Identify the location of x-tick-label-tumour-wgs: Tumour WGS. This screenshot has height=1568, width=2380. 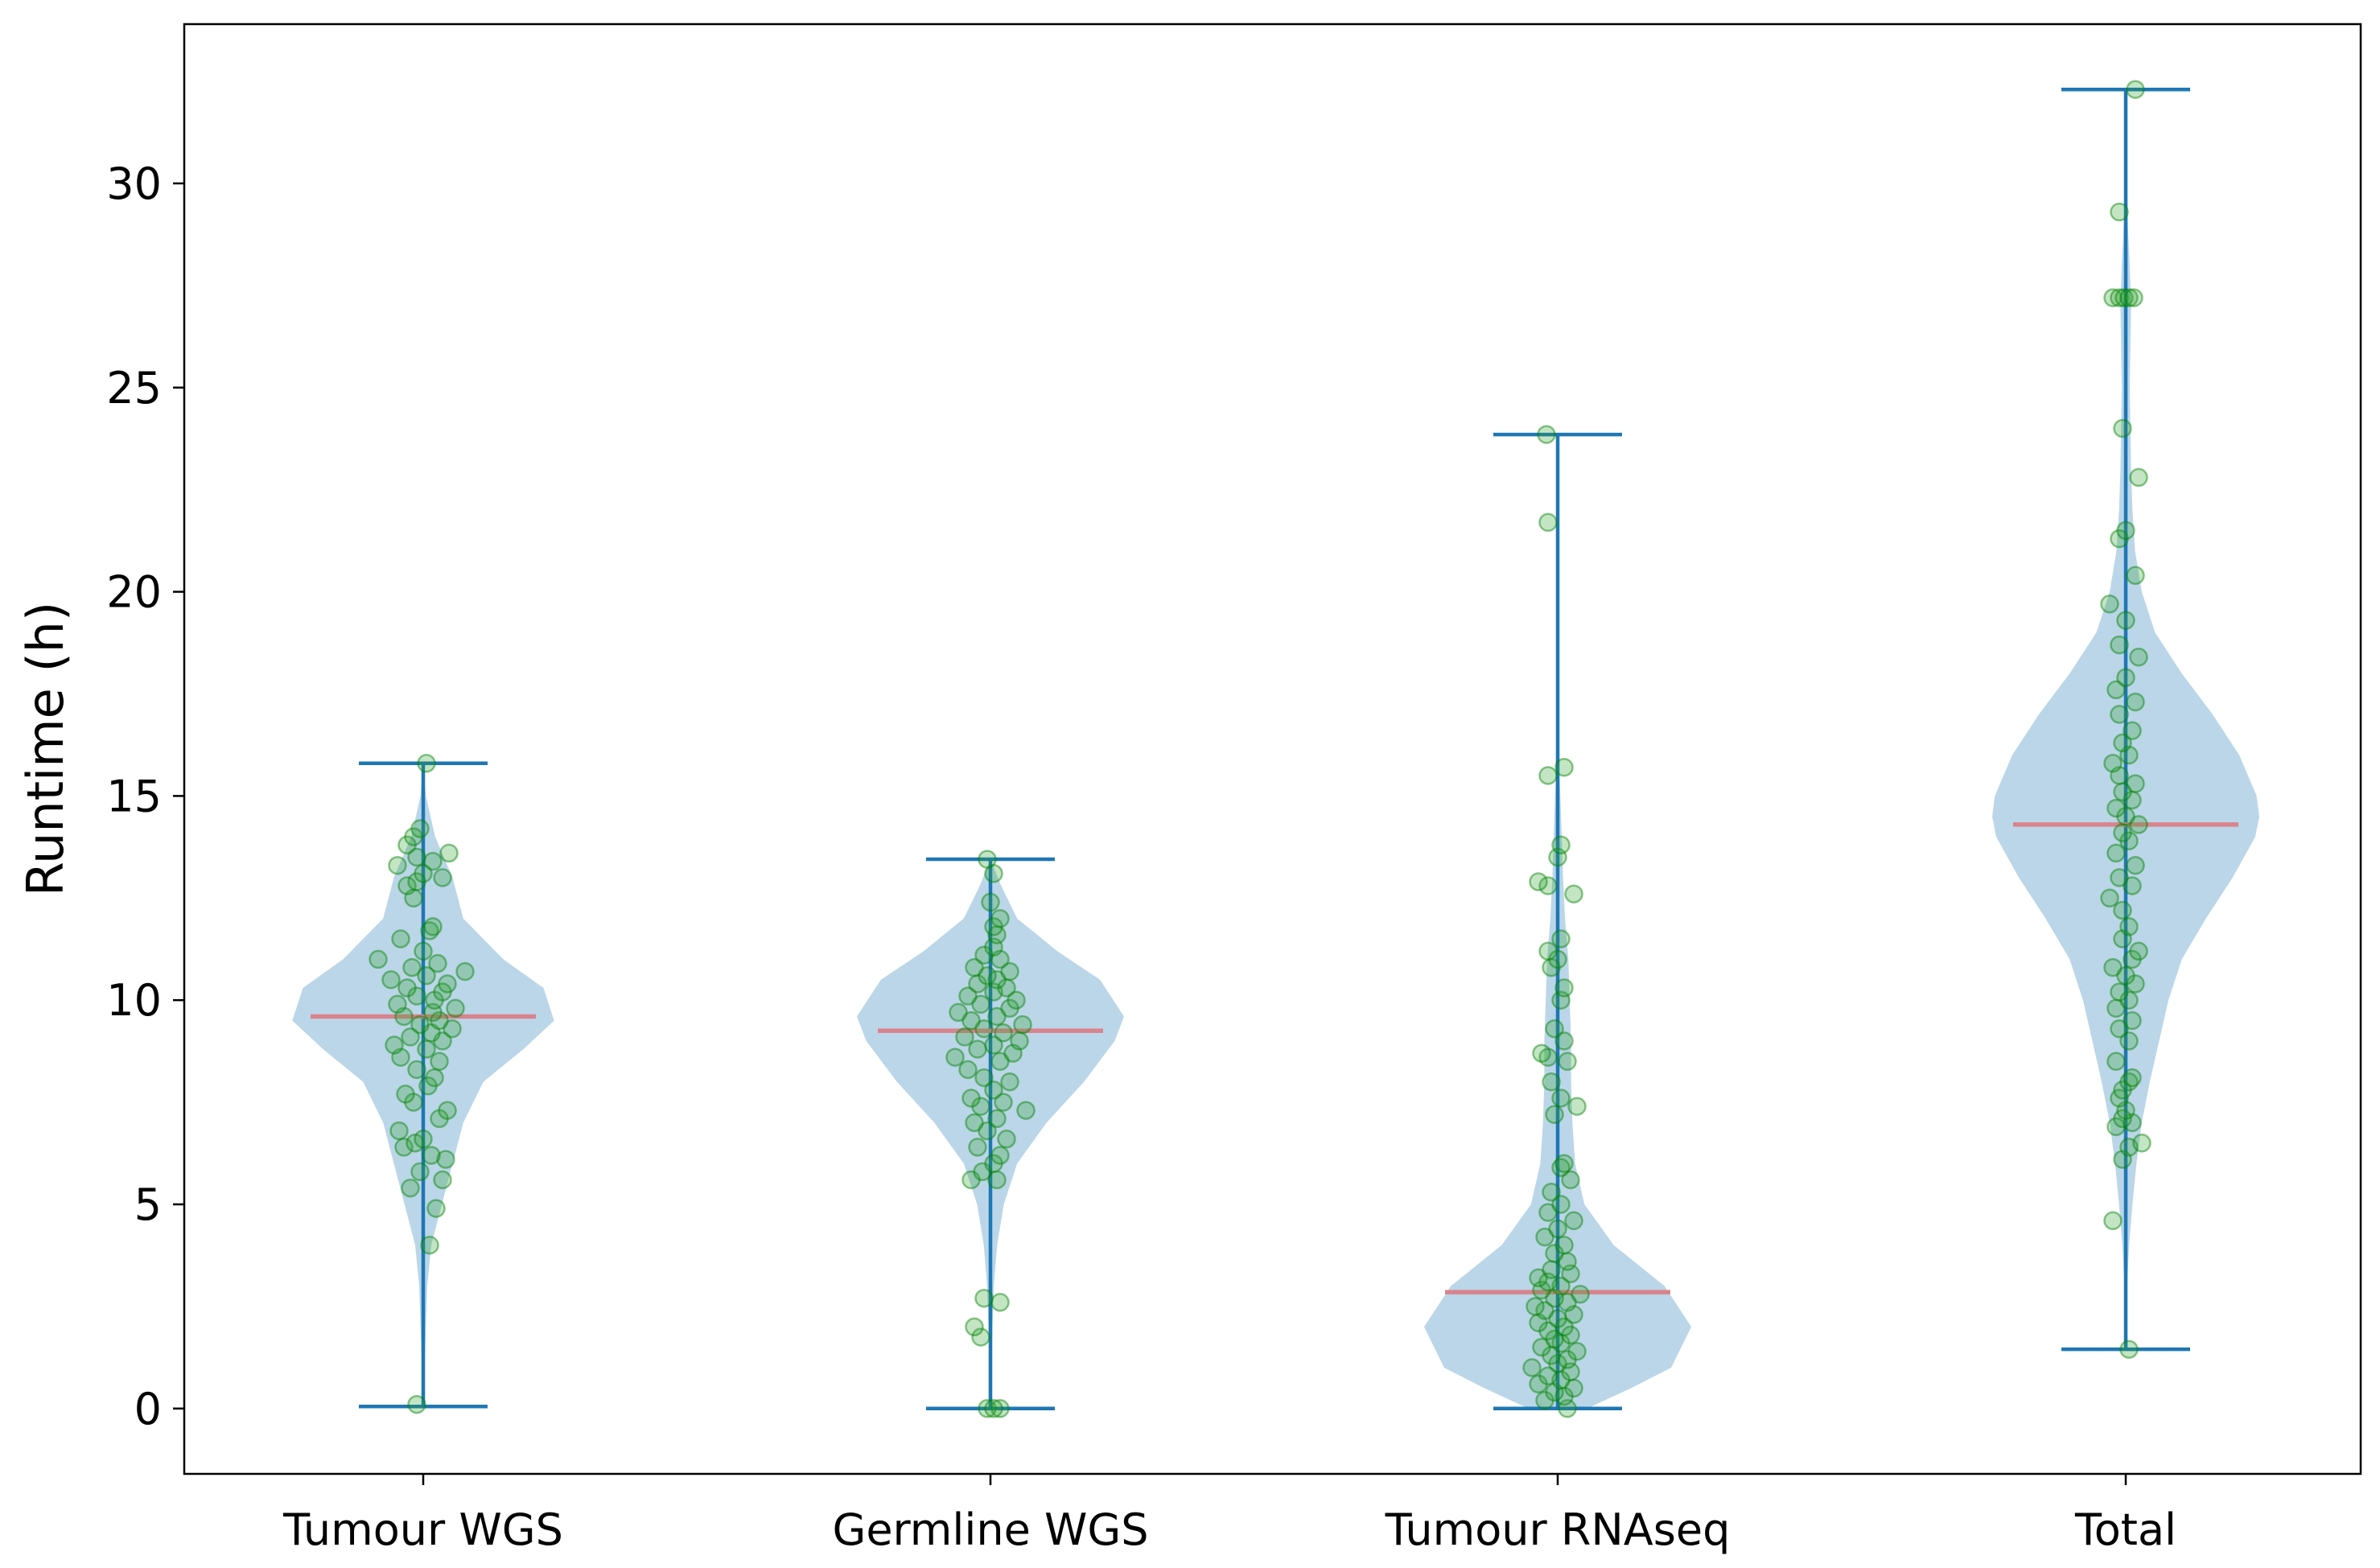
(423, 1529).